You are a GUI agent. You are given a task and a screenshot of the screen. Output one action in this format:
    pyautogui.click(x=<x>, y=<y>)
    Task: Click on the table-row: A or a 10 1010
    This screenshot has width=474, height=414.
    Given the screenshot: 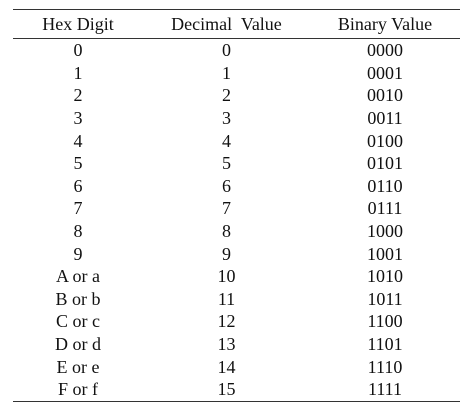 What is the action you would take?
    pyautogui.click(x=236, y=276)
    